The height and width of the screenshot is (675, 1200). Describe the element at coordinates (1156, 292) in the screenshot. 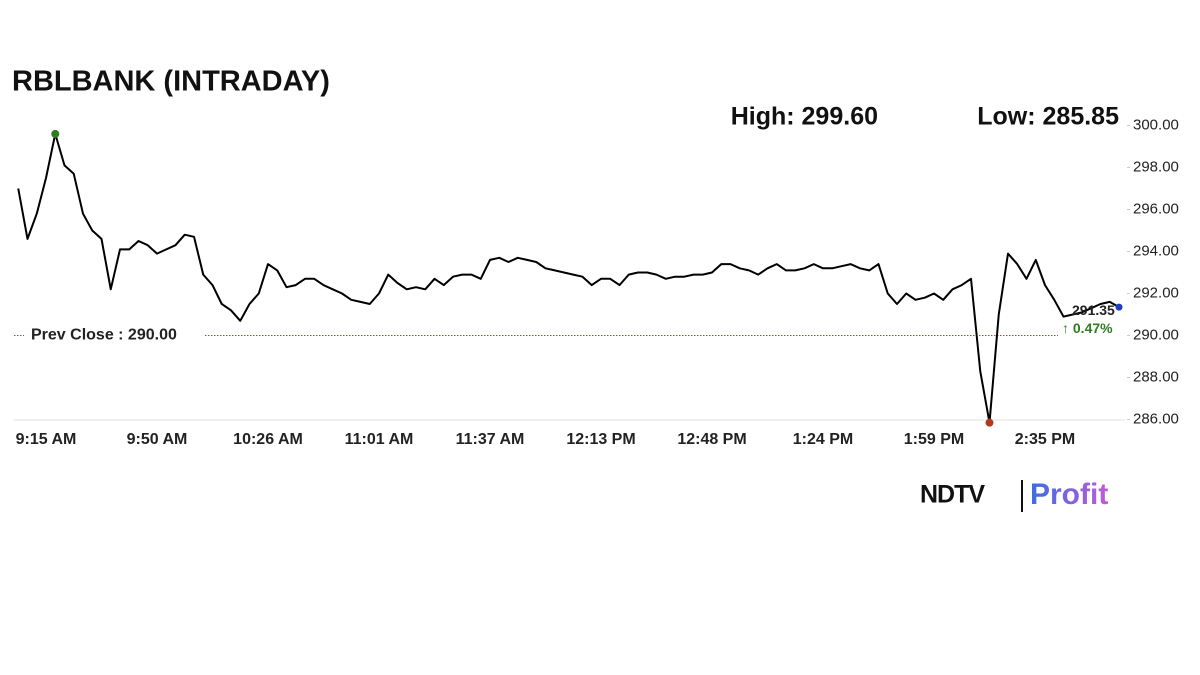

I see `y-tick-label: 292.00` at that location.